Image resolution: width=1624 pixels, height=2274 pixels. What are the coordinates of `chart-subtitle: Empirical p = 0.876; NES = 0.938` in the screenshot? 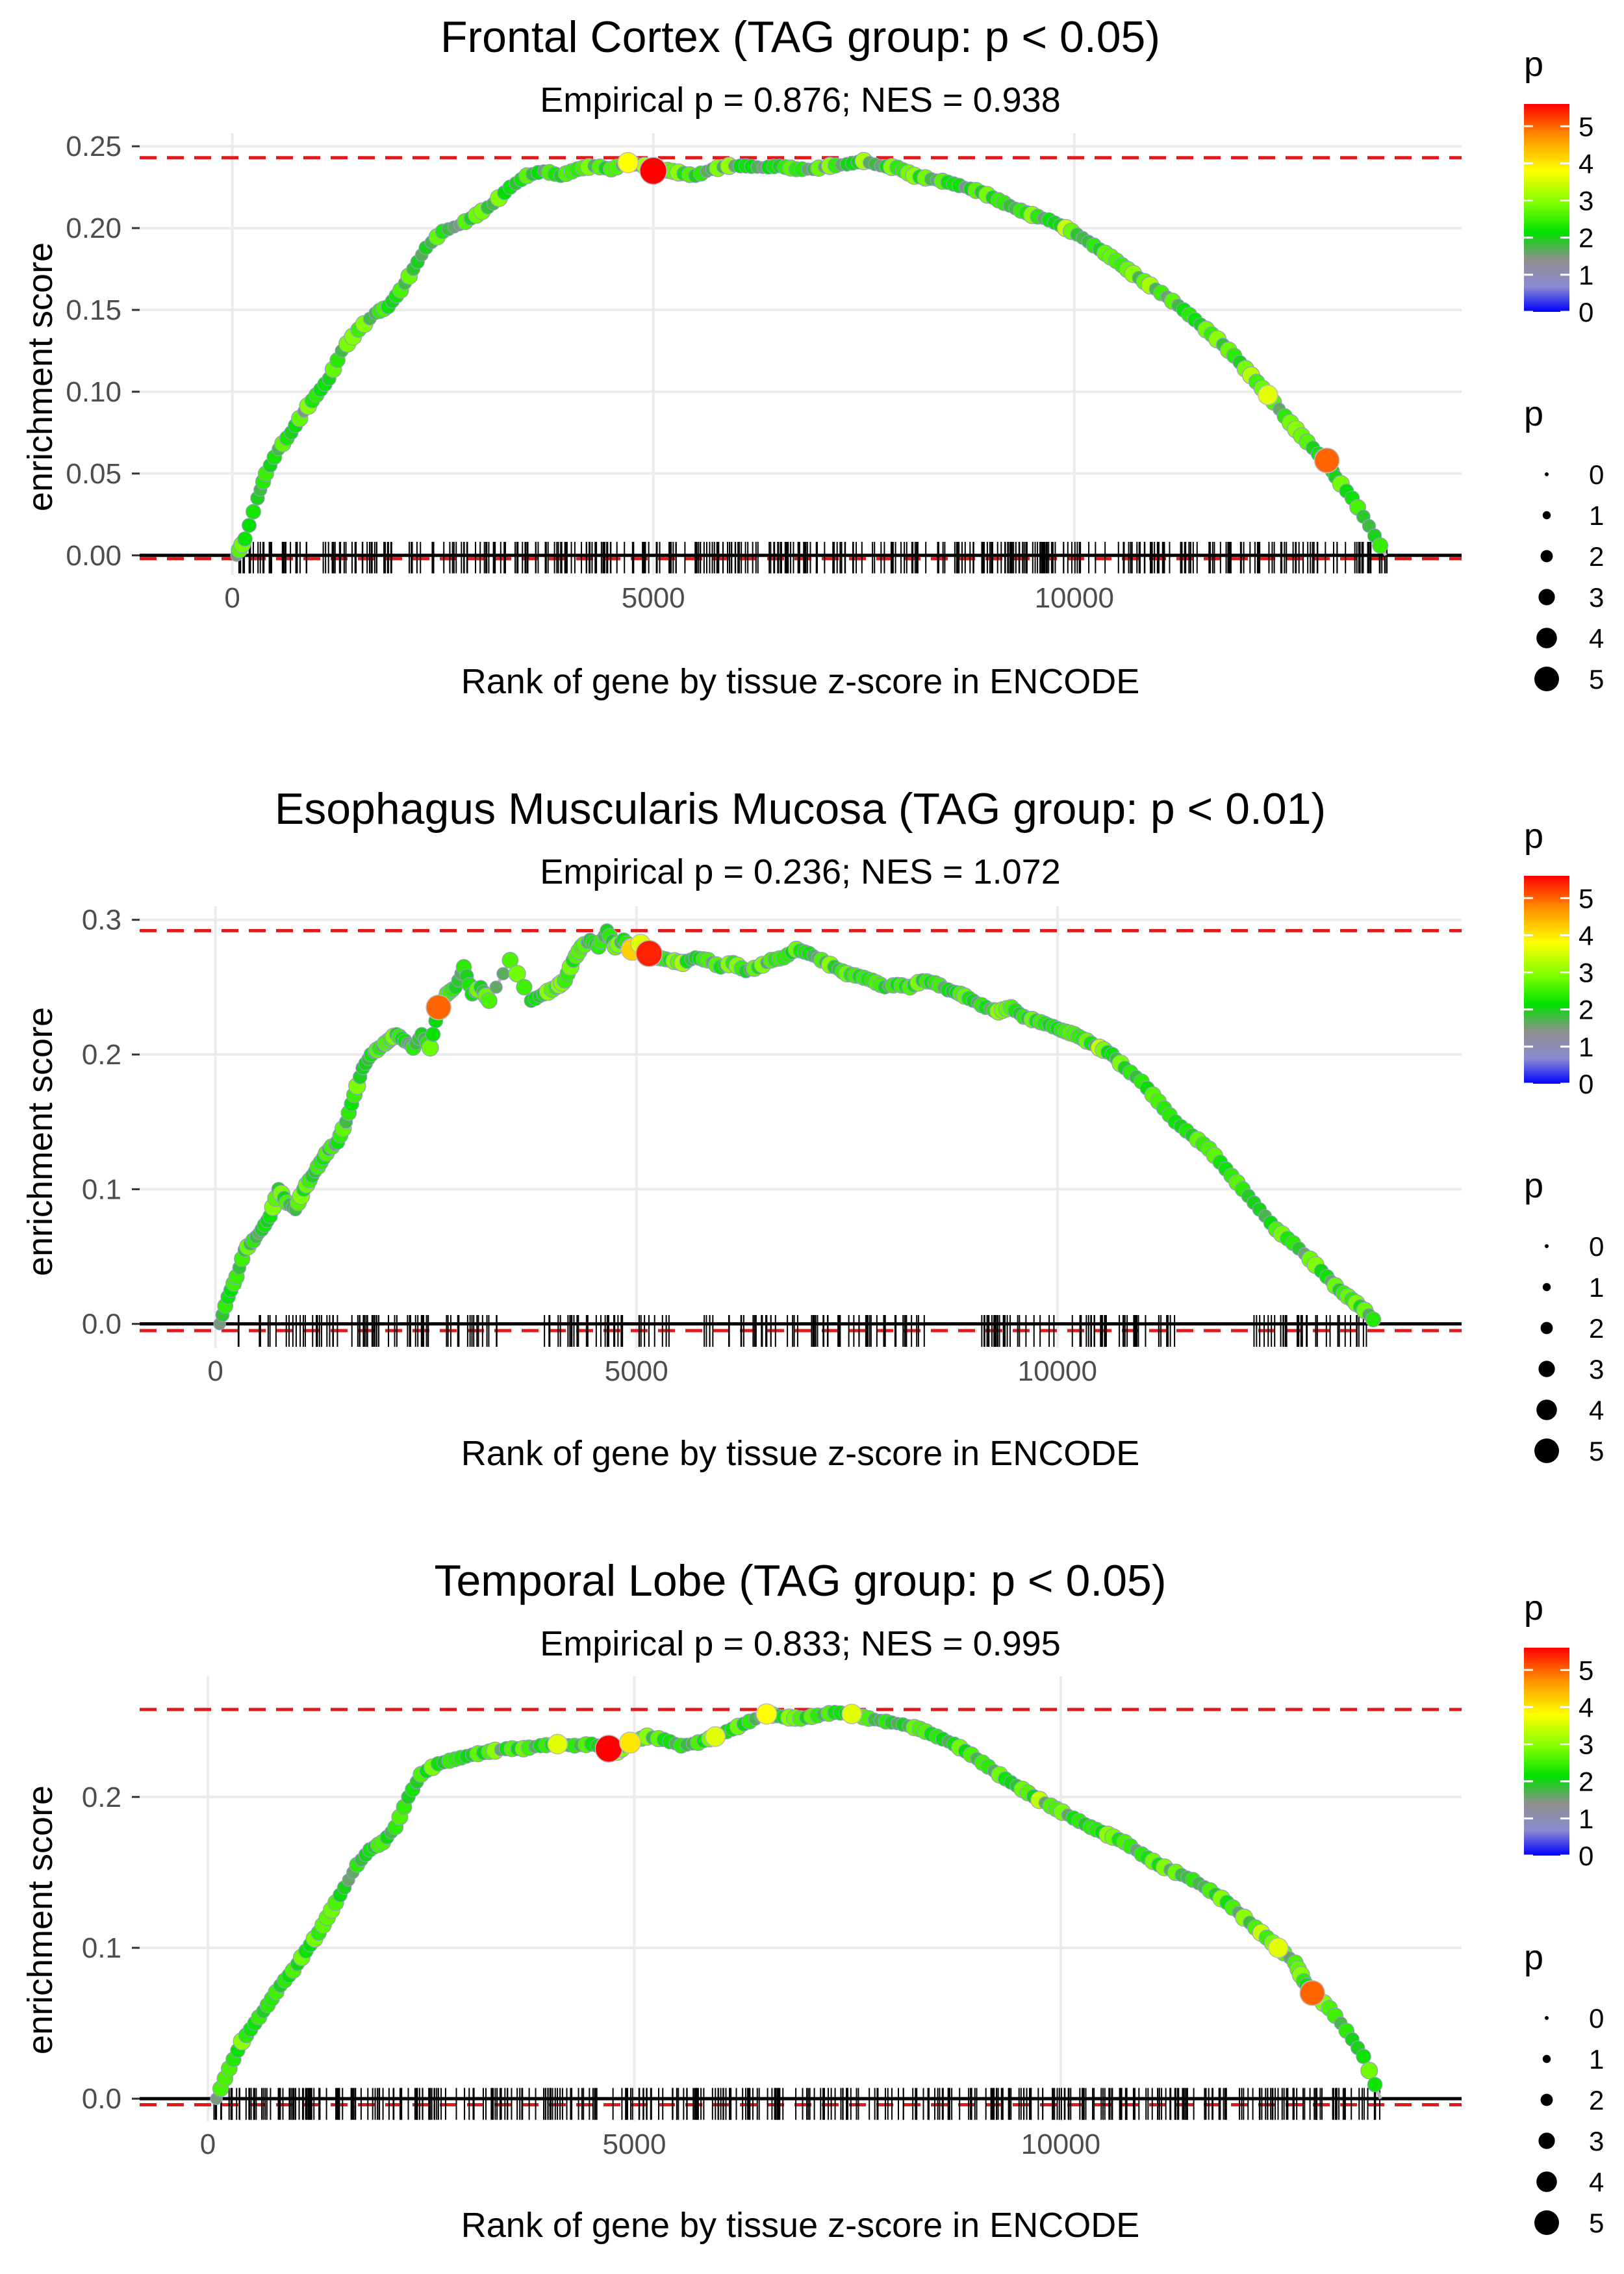 It's located at (800, 100).